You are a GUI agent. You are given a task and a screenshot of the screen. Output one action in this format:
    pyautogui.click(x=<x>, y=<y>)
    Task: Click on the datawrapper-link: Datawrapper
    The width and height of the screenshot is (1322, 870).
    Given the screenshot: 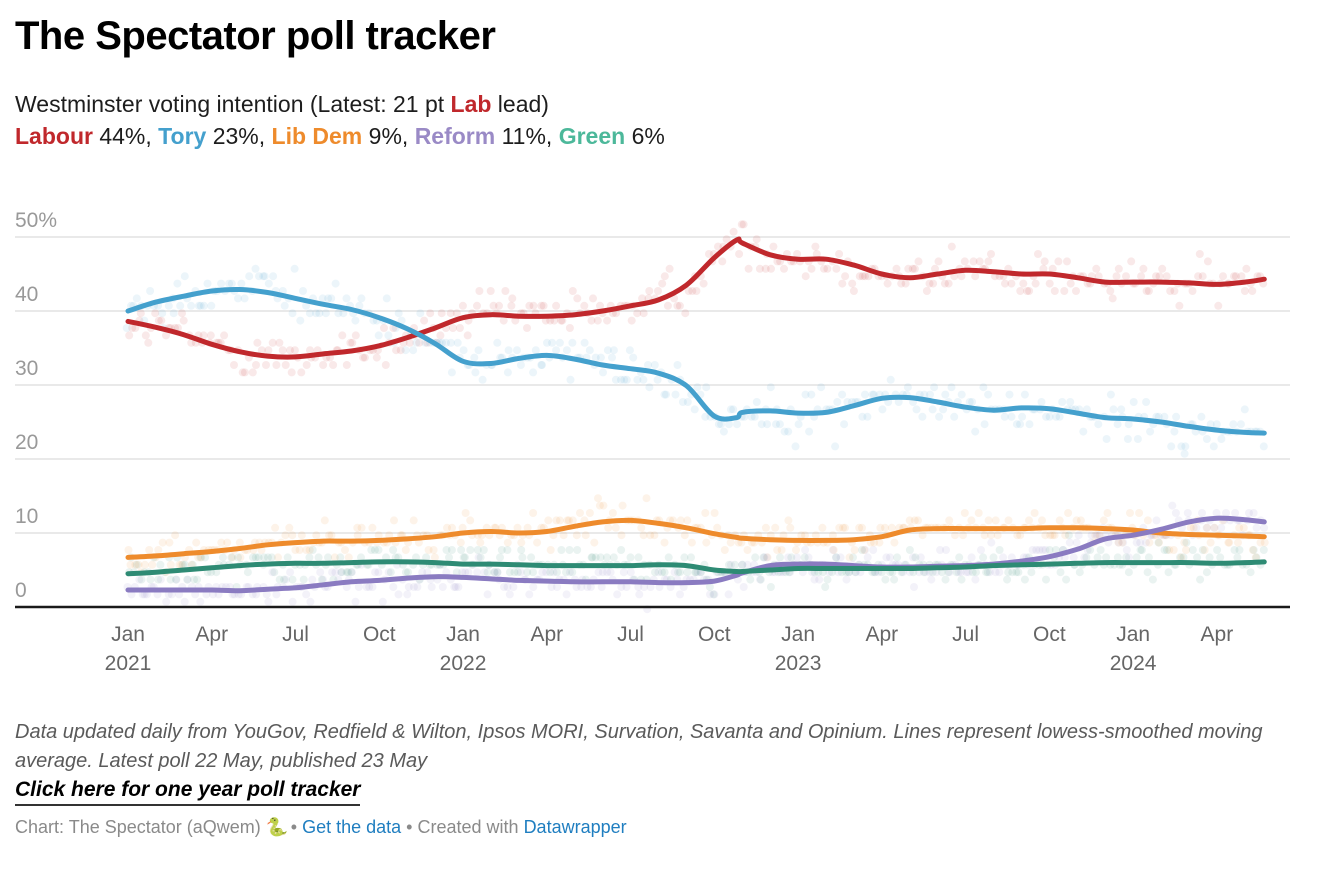 What is the action you would take?
    pyautogui.click(x=575, y=827)
    